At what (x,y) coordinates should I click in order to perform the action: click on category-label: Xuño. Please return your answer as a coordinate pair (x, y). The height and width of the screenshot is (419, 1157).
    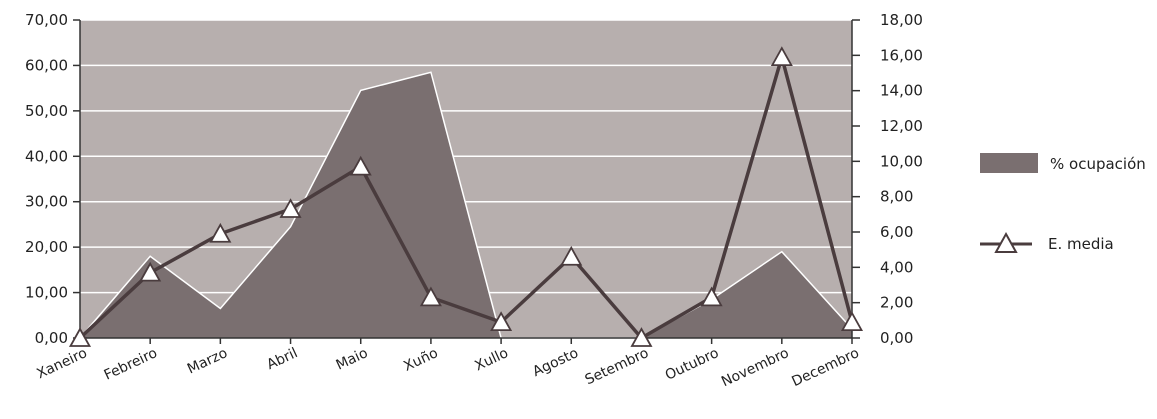
    Looking at the image, I should click on (420, 360).